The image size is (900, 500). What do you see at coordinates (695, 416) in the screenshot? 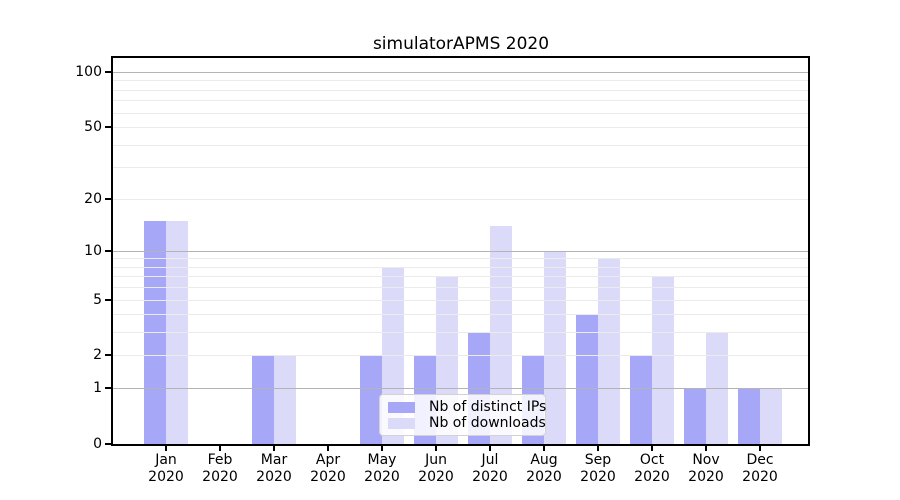
I see `bar-ips-nov` at bounding box center [695, 416].